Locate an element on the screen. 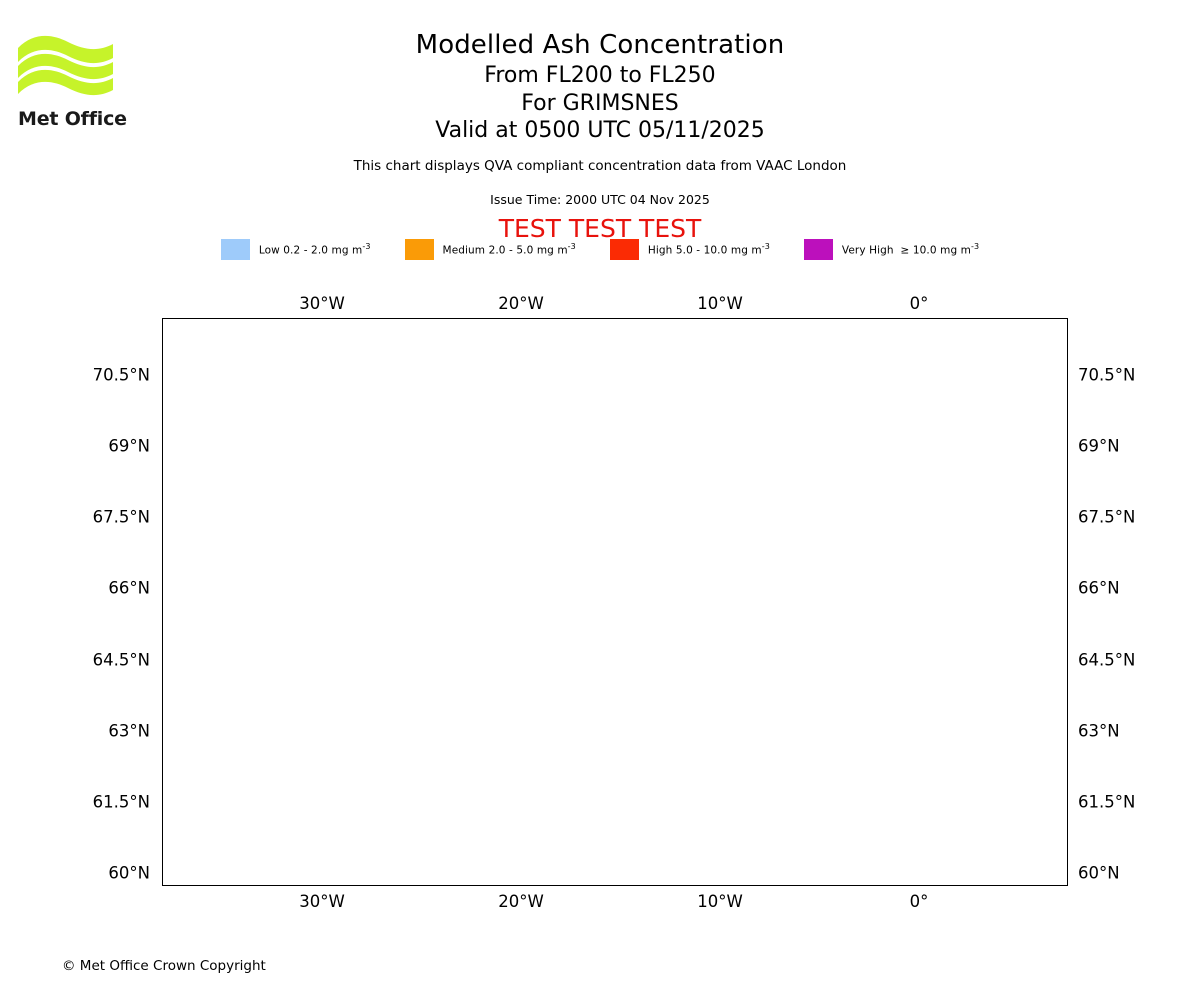  legend-label-low: Low 0.2 - 2.0 mg m-3 is located at coordinates (314, 249).